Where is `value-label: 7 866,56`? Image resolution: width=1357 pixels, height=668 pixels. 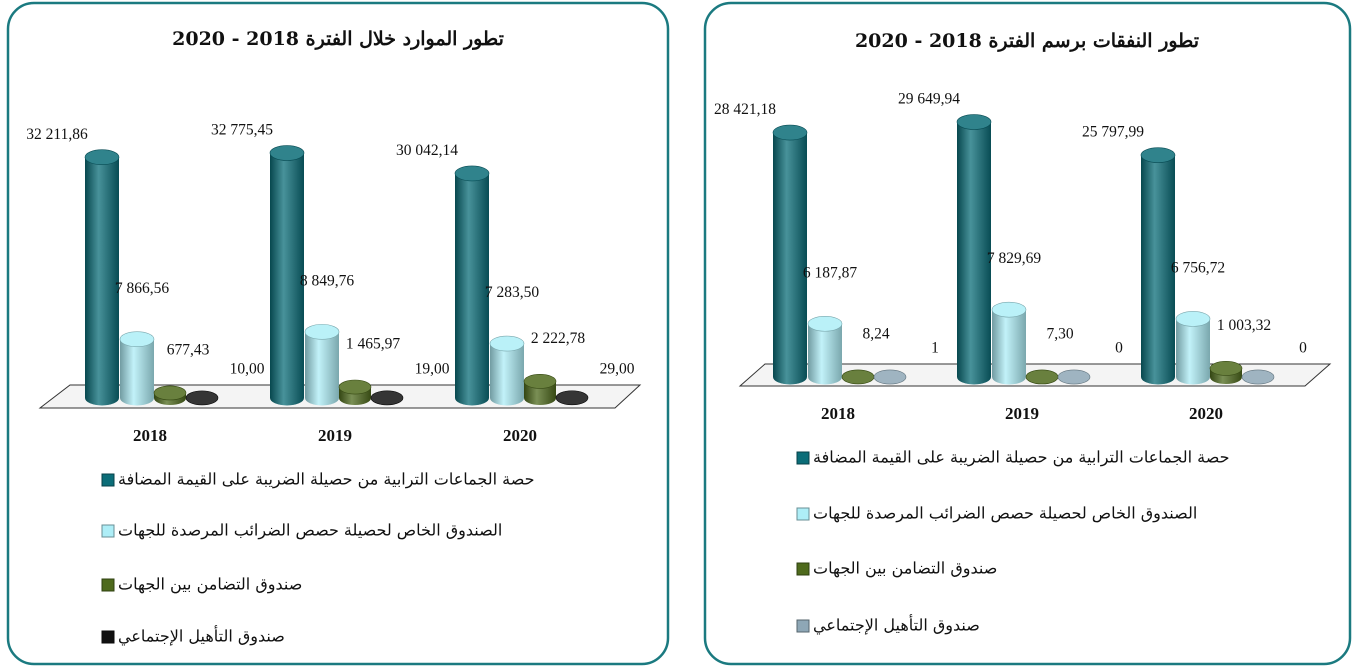 value-label: 7 866,56 is located at coordinates (142, 288).